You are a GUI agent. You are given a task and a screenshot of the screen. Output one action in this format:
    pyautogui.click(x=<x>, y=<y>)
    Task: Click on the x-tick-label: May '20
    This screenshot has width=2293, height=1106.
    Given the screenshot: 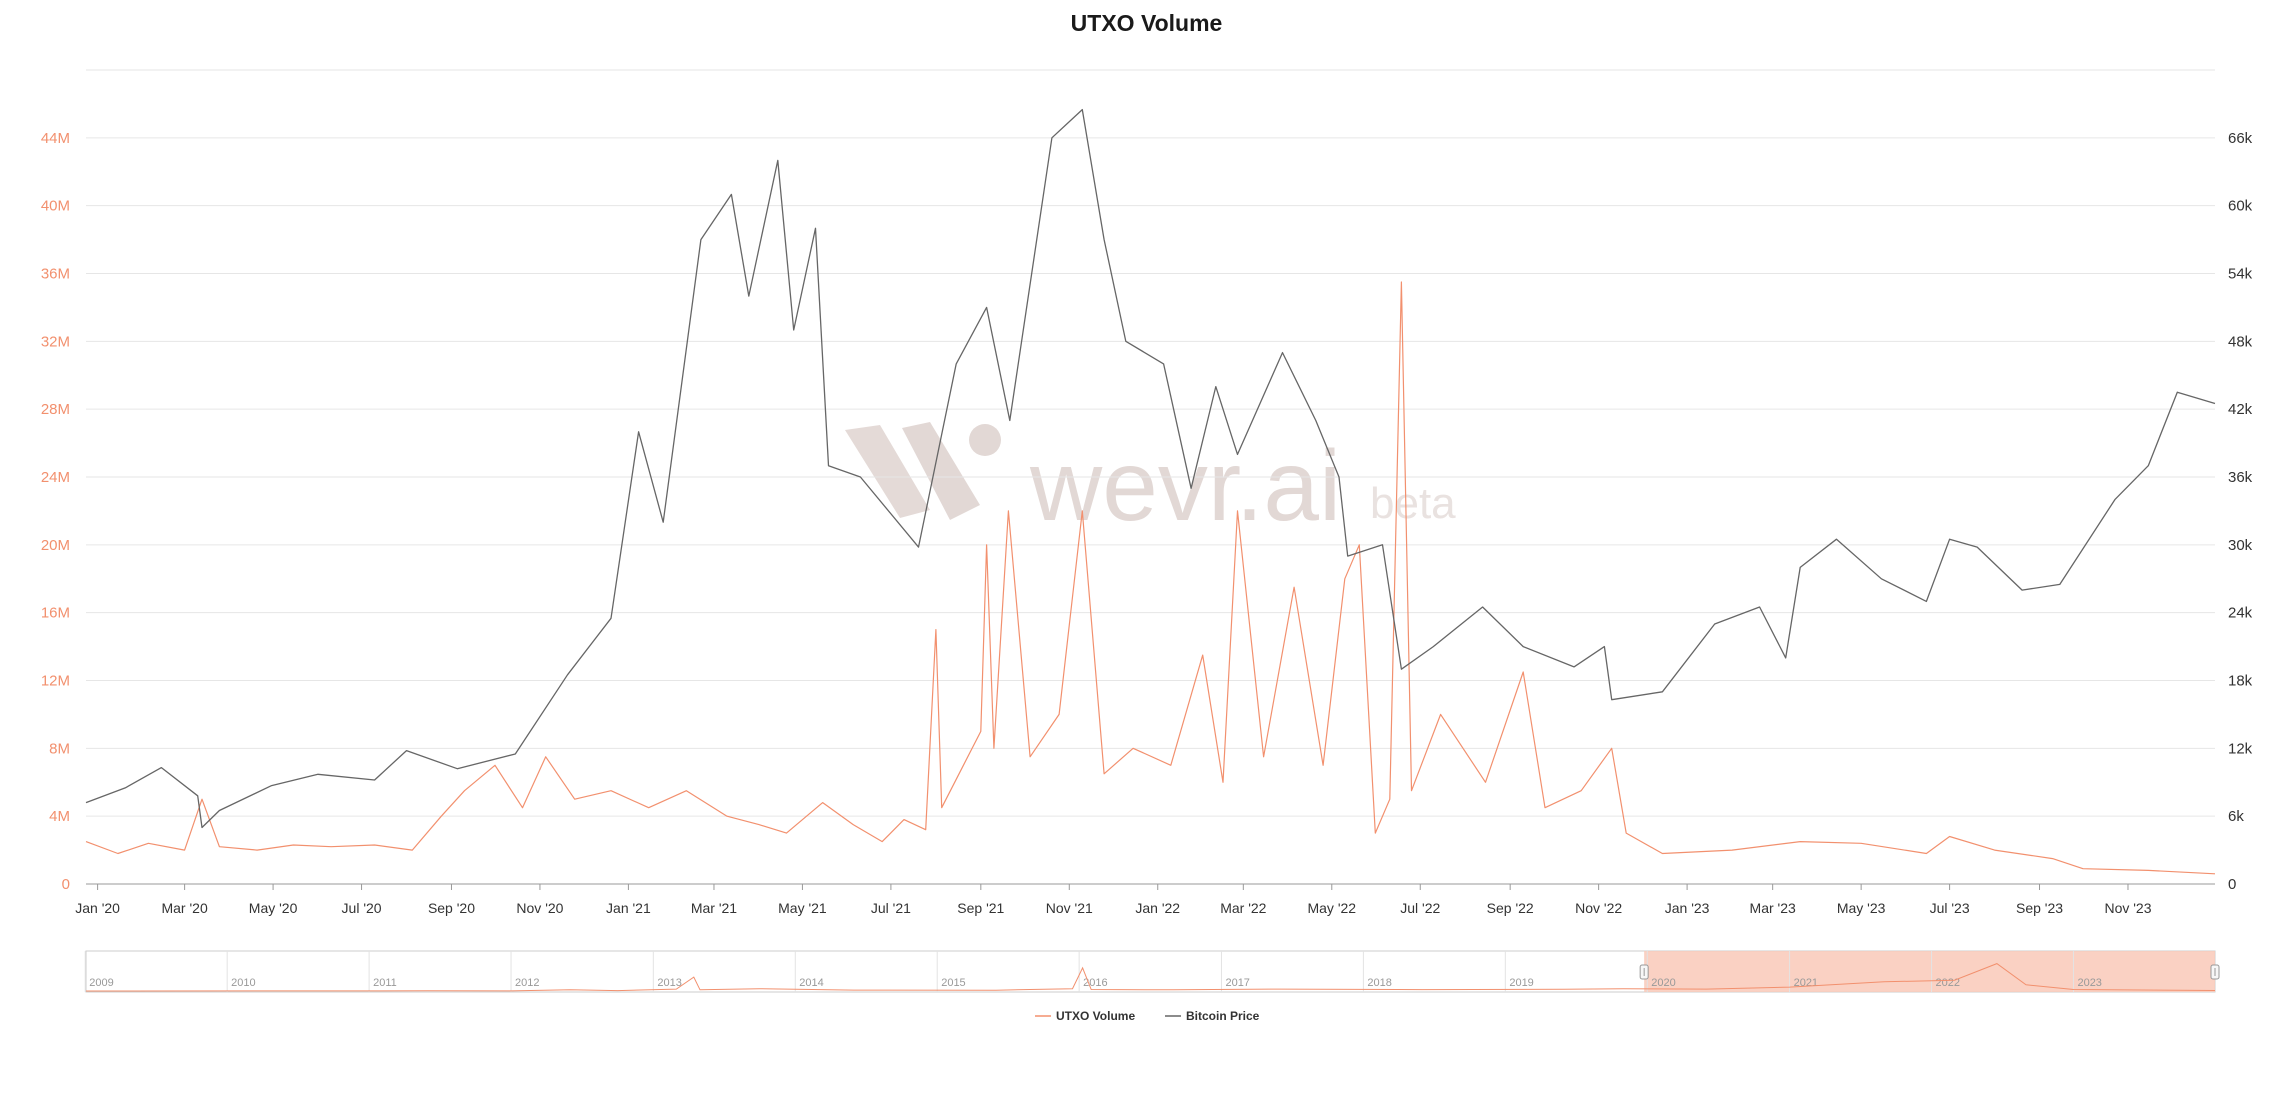 What is the action you would take?
    pyautogui.click(x=273, y=908)
    